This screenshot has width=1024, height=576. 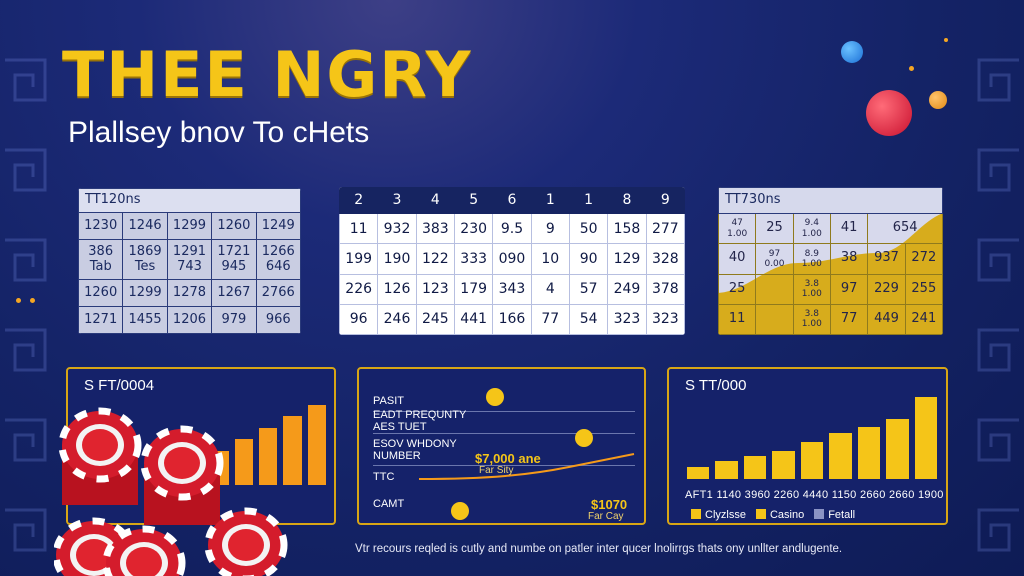 What do you see at coordinates (473, 228) in the screenshot?
I see `table-cell: 230` at bounding box center [473, 228].